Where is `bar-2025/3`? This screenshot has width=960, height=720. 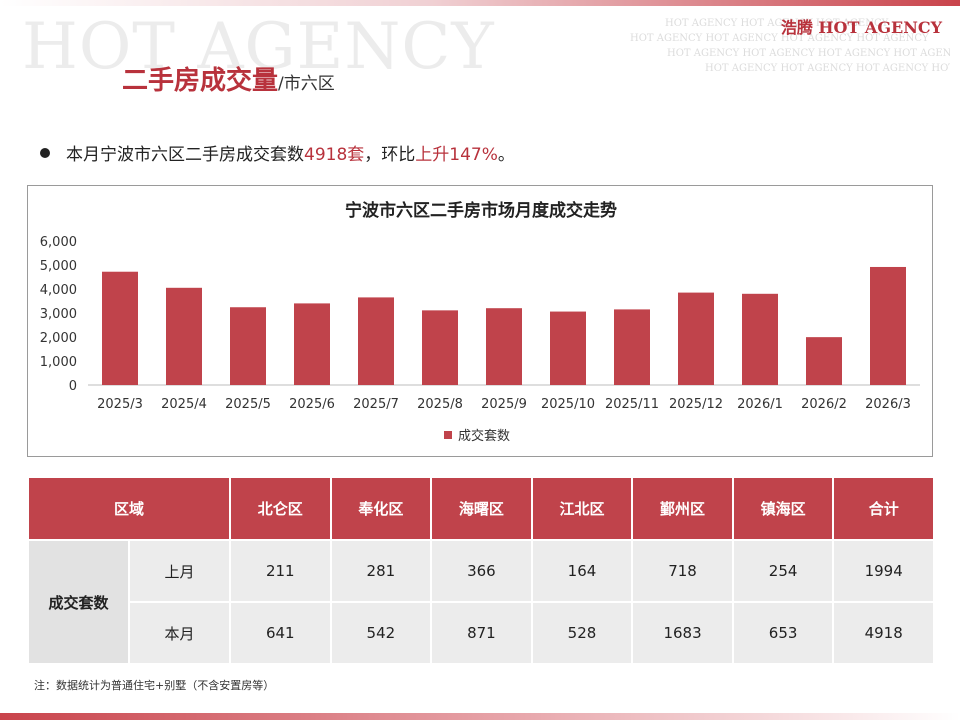
bar-2025/3 is located at coordinates (120, 328).